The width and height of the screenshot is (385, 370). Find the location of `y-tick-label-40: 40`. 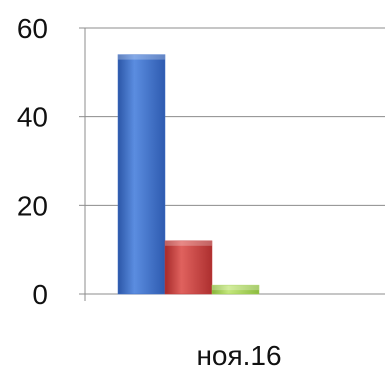

y-tick-label-40: 40 is located at coordinates (32, 117).